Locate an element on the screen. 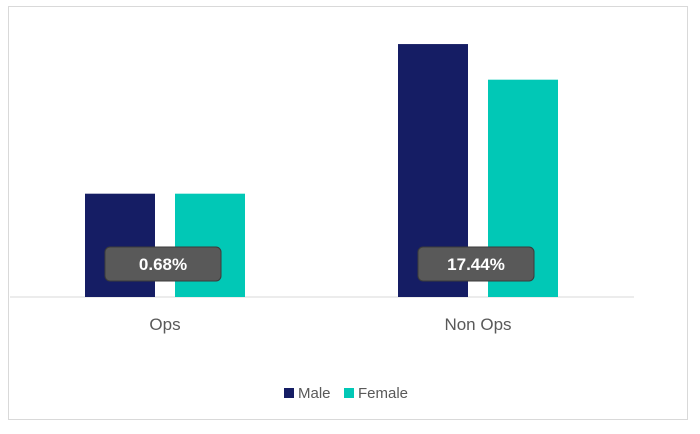 The width and height of the screenshot is (700, 434). legend-swatch-female is located at coordinates (349, 393).